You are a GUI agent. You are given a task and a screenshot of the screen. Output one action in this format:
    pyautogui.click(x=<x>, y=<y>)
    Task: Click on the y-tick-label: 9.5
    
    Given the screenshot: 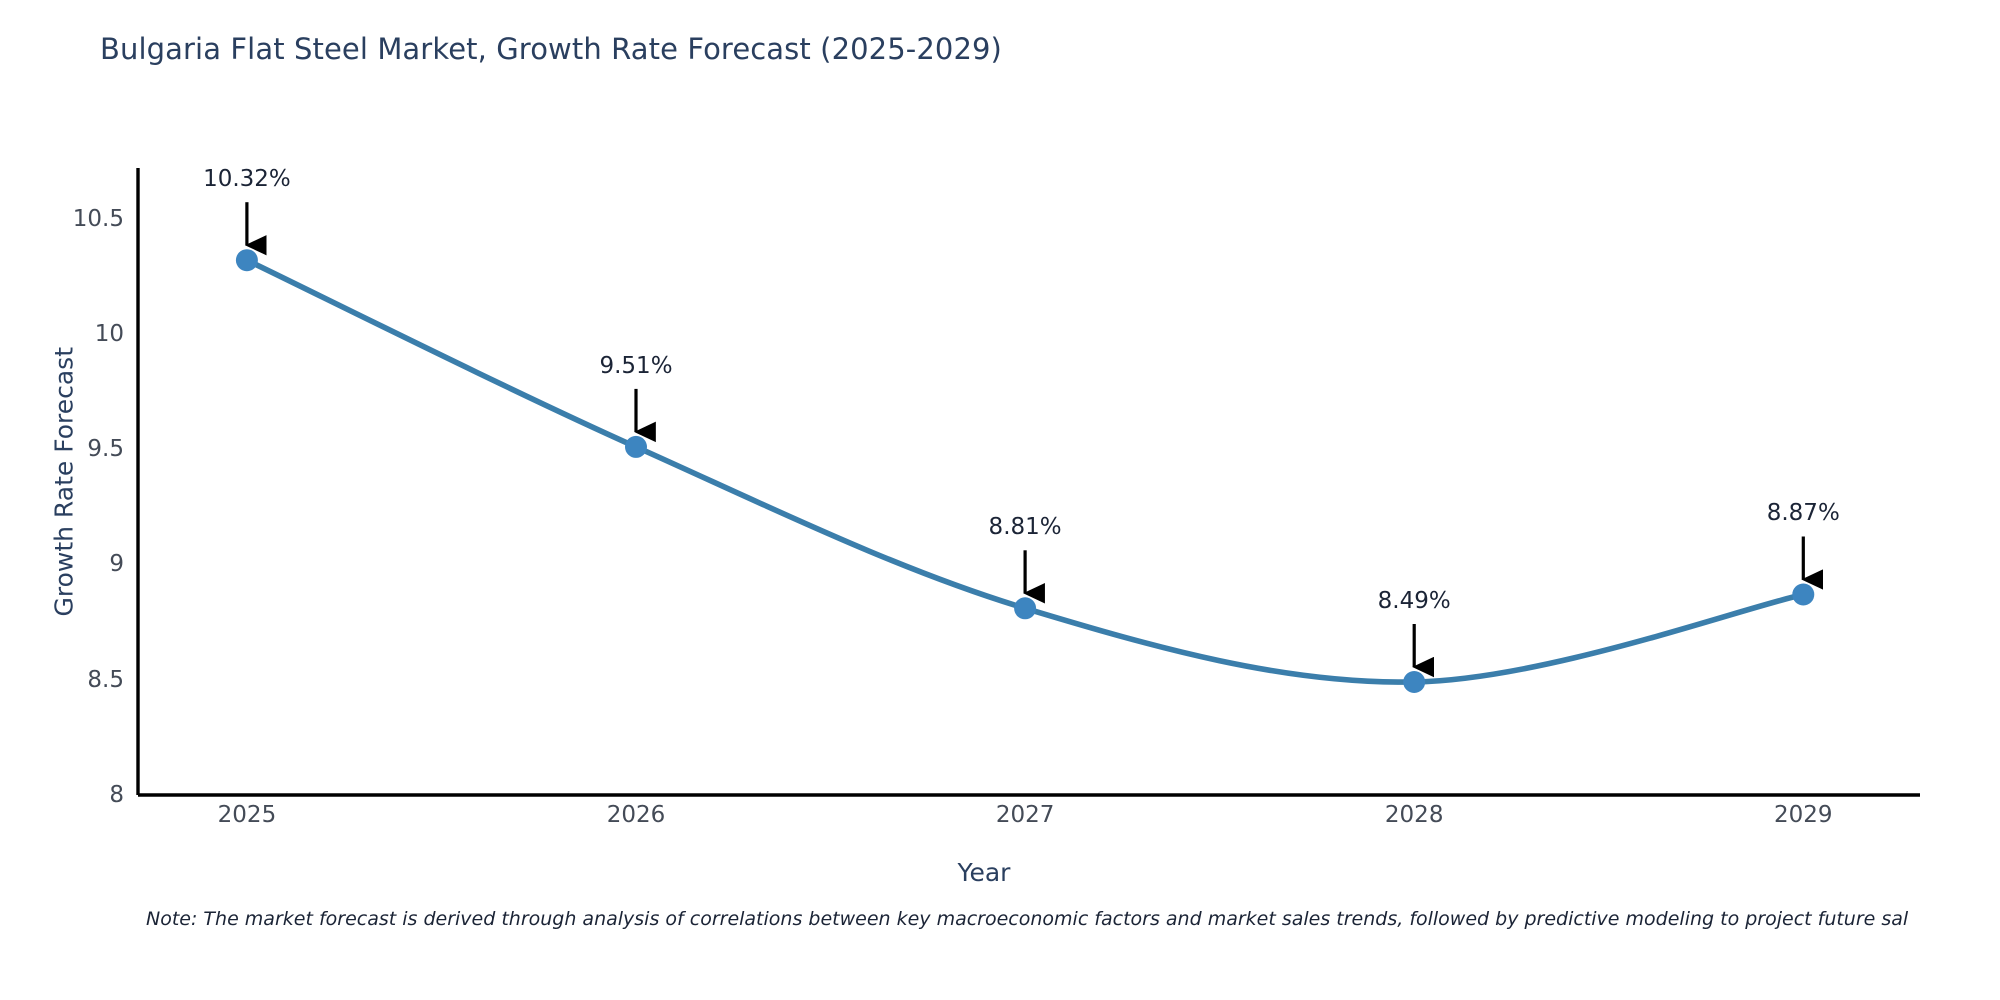 What is the action you would take?
    pyautogui.click(x=105, y=449)
    